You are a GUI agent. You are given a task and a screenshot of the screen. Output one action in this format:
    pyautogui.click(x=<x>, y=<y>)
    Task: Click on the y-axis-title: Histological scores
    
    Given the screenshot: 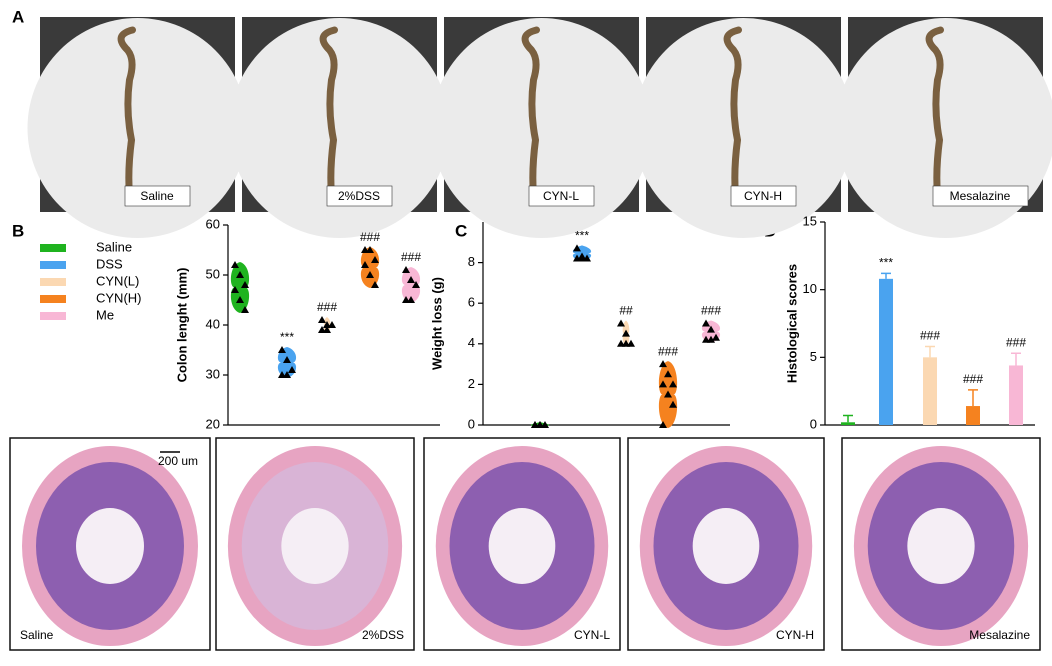 What is the action you would take?
    pyautogui.click(x=791, y=323)
    